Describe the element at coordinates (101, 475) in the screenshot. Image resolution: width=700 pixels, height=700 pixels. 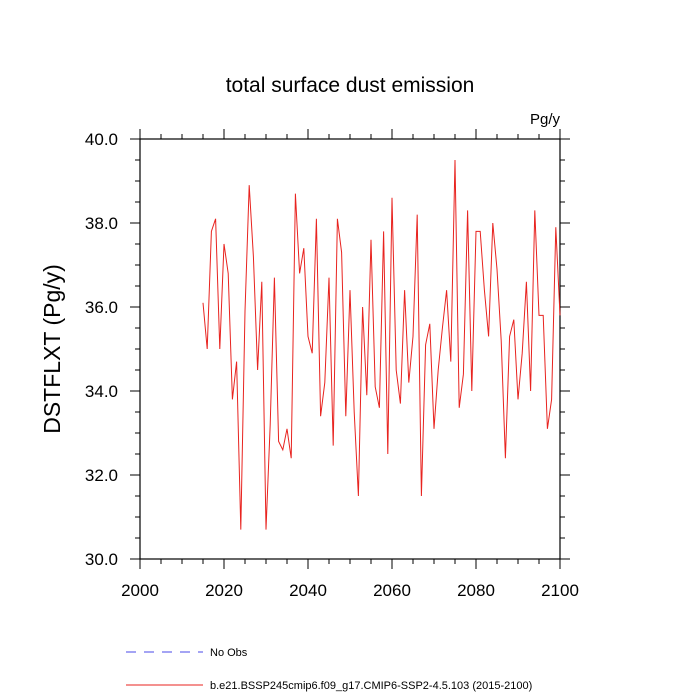
I see `y-tick-label: 32.0` at that location.